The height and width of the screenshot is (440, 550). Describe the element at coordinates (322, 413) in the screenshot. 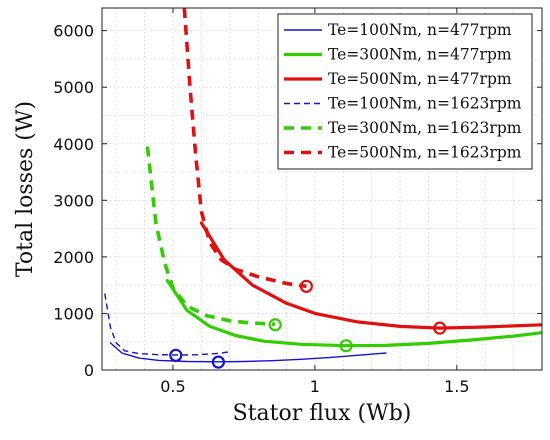

I see `x-axis-title: Stator flux (Wb)` at that location.